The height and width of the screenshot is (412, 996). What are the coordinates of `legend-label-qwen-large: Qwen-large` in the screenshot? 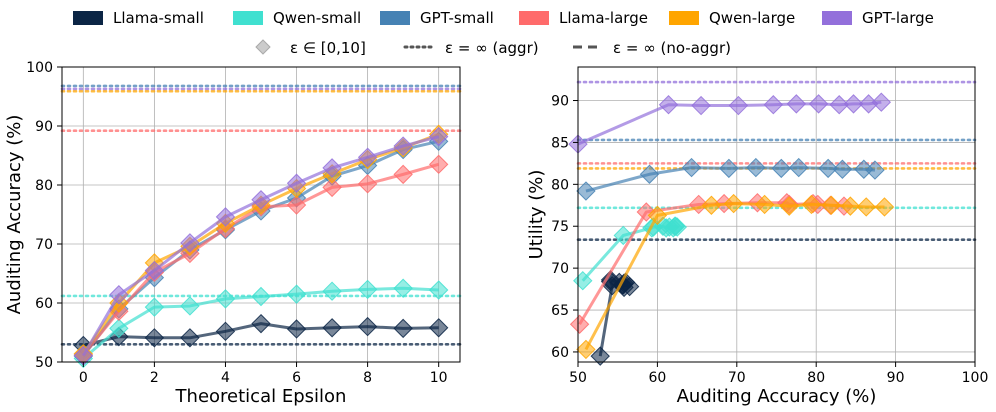 It's located at (752, 18).